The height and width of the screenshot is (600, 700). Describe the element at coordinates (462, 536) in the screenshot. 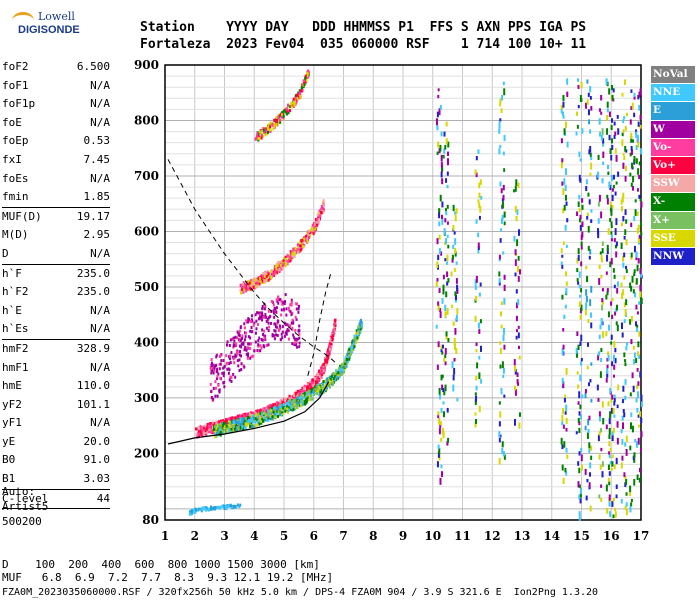

I see `x-tick-label: 11` at that location.